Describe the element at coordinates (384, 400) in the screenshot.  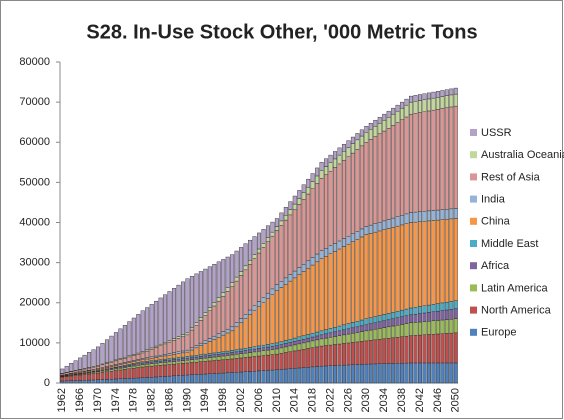
I see `x-tick-label: 2034` at that location.